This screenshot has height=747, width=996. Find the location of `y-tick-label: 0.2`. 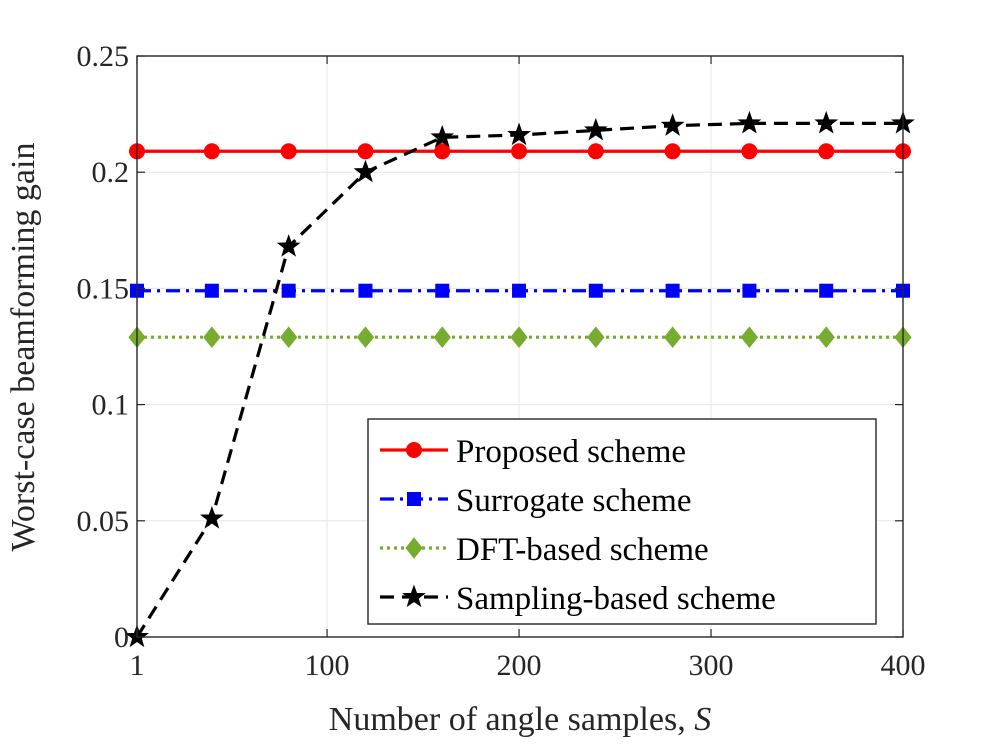

y-tick-label: 0.2 is located at coordinates (111, 172).